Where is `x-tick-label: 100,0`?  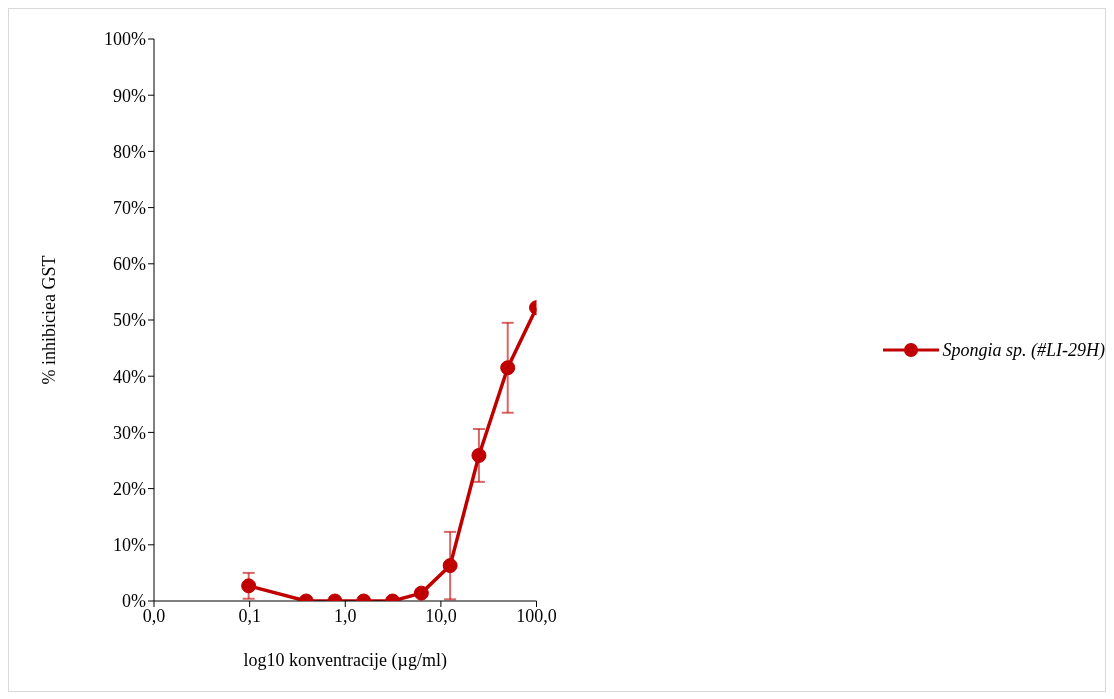 x-tick-label: 100,0 is located at coordinates (536, 615).